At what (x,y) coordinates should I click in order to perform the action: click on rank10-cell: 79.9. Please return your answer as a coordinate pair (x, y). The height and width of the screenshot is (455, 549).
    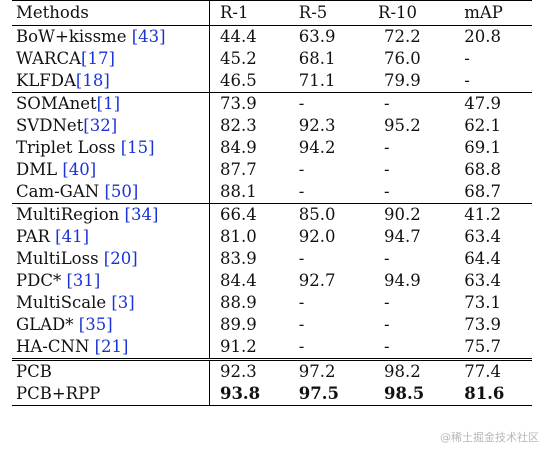
    Looking at the image, I should click on (402, 80).